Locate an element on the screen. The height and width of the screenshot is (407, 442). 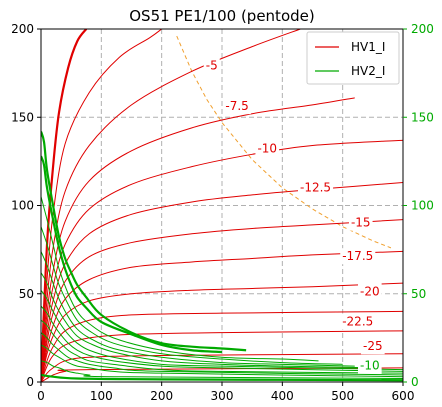
curve-label: -12.5 is located at coordinates (315, 187).